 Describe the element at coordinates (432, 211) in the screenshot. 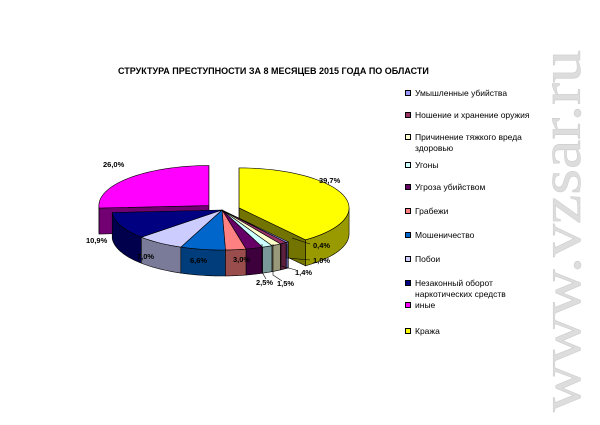

I see `legend-label: Грабежи` at that location.